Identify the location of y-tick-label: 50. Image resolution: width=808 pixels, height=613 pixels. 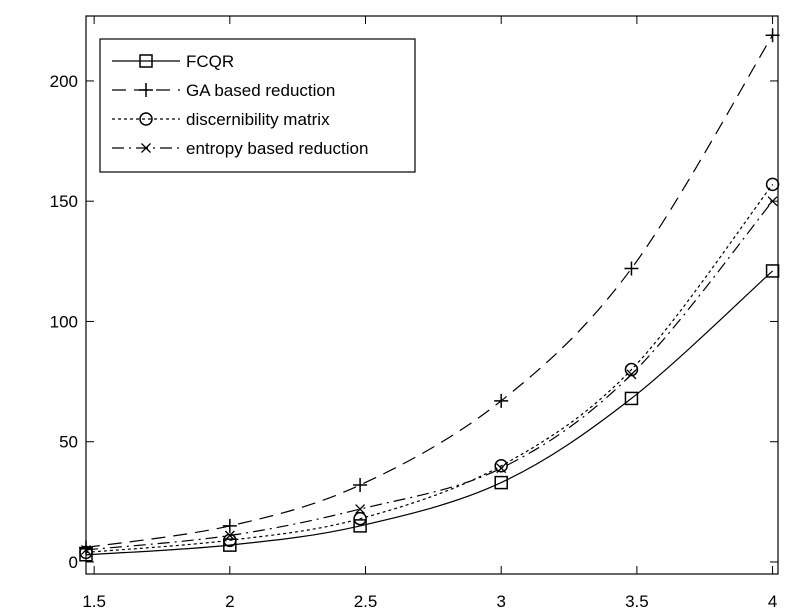
(68, 442).